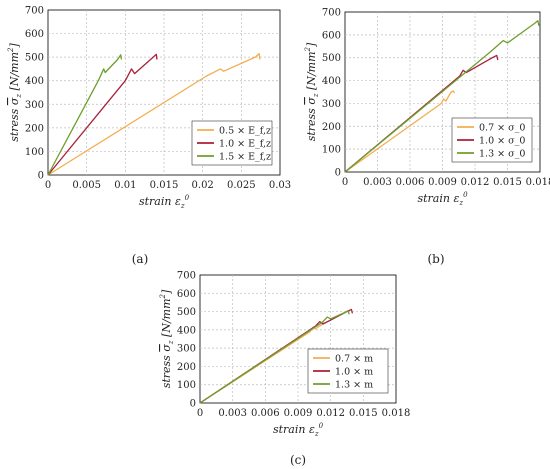 This screenshot has width=550, height=469. What do you see at coordinates (502, 154) in the screenshot?
I see `legend-label: 1.3 × σ_0` at bounding box center [502, 154].